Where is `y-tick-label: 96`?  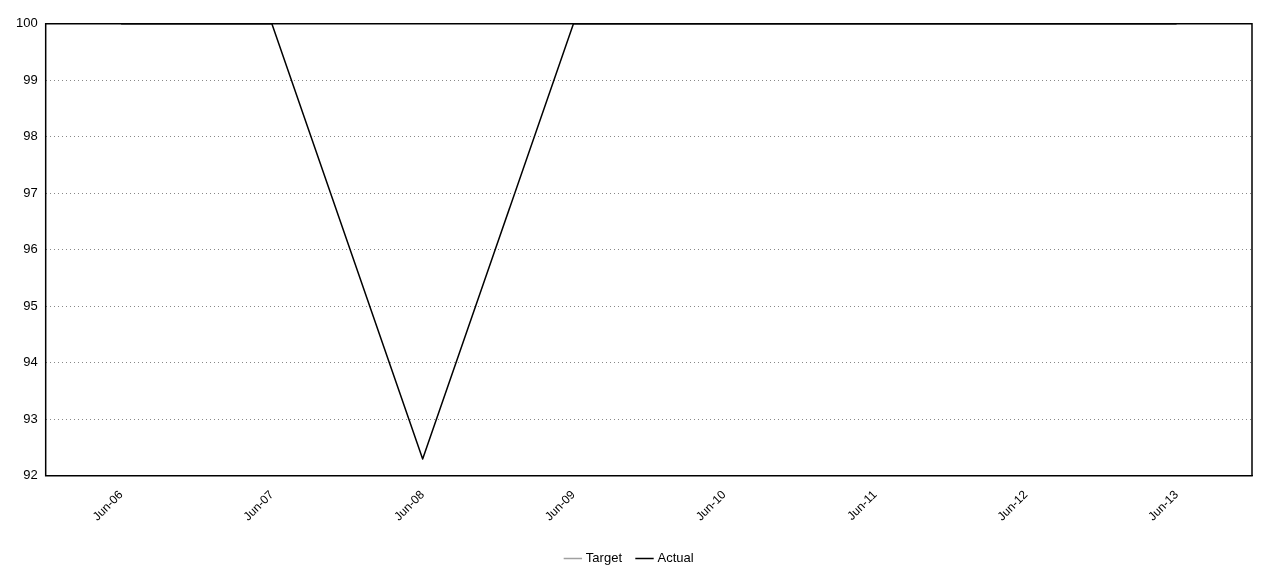 y-tick-label: 96 is located at coordinates (30, 249).